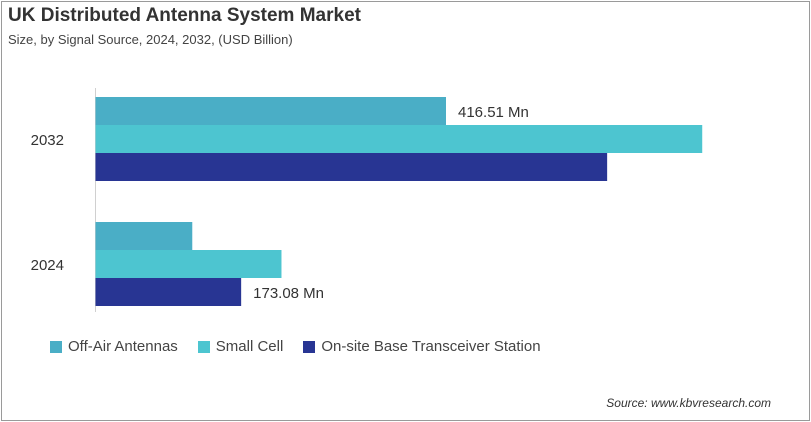 The width and height of the screenshot is (811, 422). What do you see at coordinates (399, 139) in the screenshot?
I see `bar-2032-small-cell` at bounding box center [399, 139].